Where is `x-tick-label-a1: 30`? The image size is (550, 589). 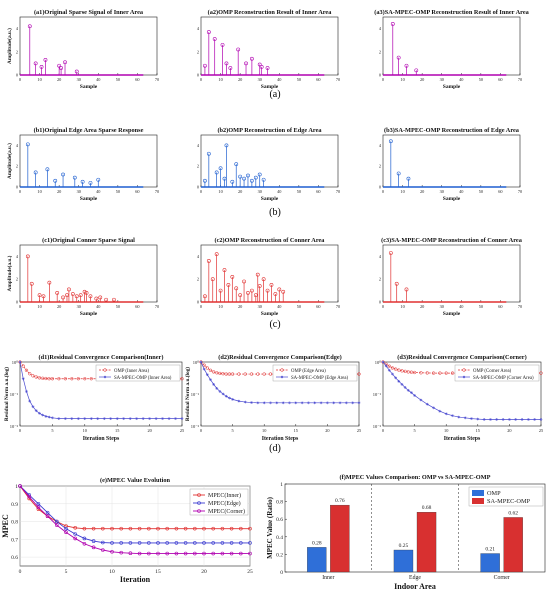
x-tick-label-a1: 30 is located at coordinates (79, 79).